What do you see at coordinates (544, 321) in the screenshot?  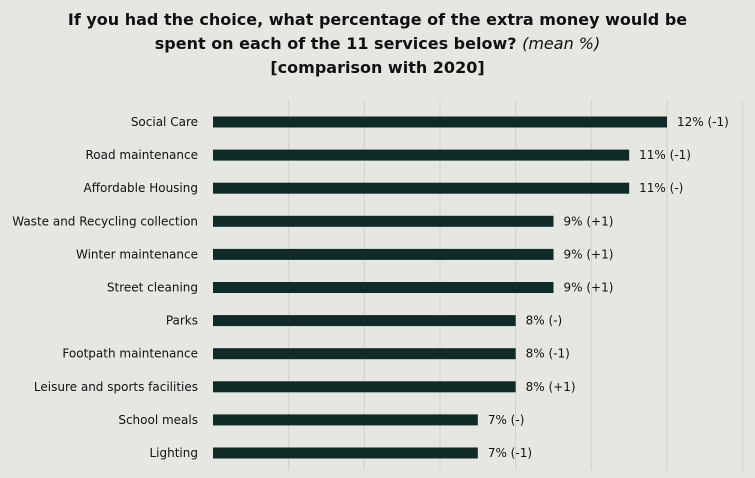 I see `data-label: 8% (-)` at bounding box center [544, 321].